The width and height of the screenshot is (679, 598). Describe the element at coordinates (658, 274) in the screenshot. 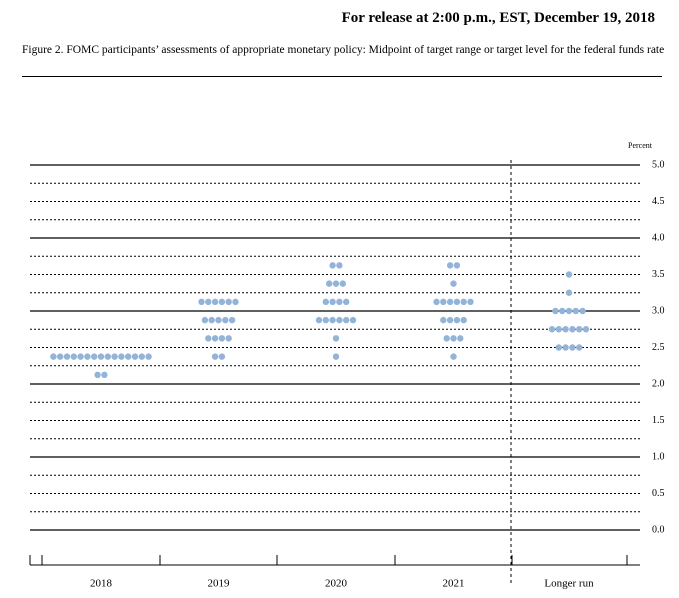

I see `y-tick-label: 3.5` at that location.